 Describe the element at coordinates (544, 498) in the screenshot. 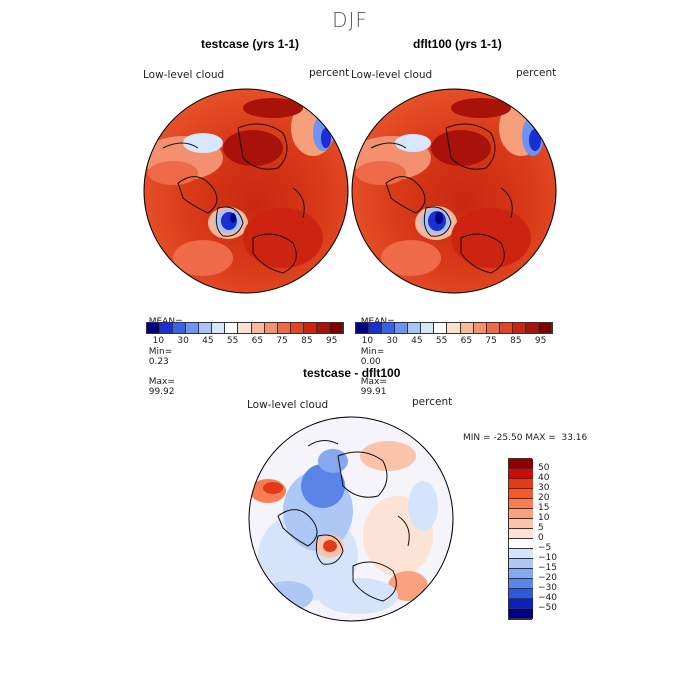

I see `colorbar-tick-label: 20` at that location.